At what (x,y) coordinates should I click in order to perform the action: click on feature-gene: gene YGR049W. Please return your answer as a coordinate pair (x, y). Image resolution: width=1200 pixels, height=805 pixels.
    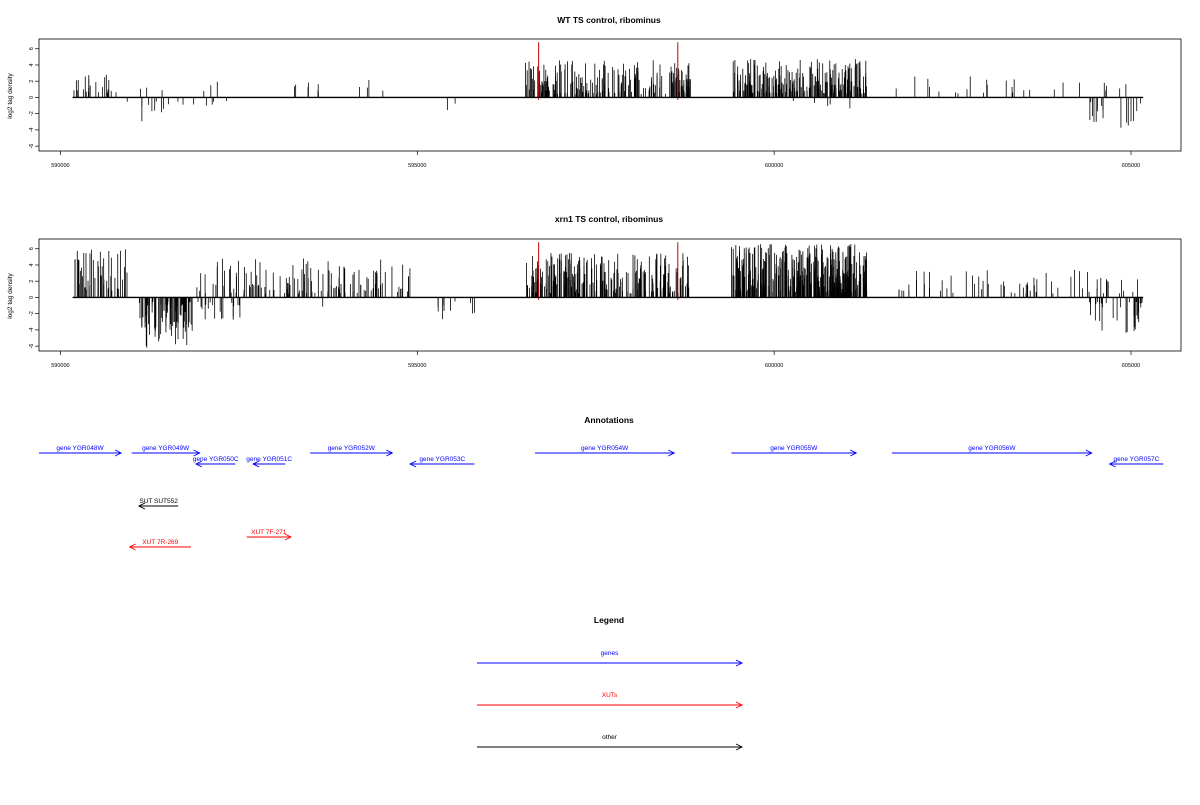
    Looking at the image, I should click on (166, 451).